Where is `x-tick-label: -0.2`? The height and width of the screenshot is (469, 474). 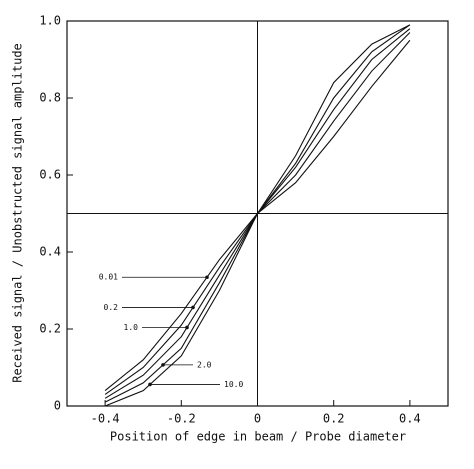 x-tick-label: -0.2 is located at coordinates (181, 419).